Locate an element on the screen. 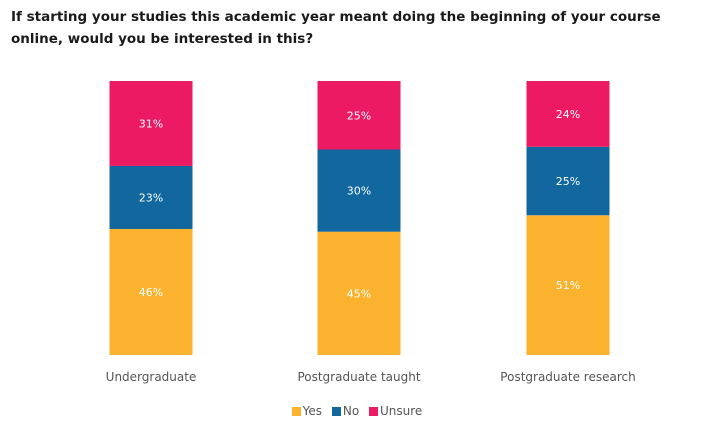 This screenshot has width=714, height=431. bar-no-undergraduate is located at coordinates (151, 197).